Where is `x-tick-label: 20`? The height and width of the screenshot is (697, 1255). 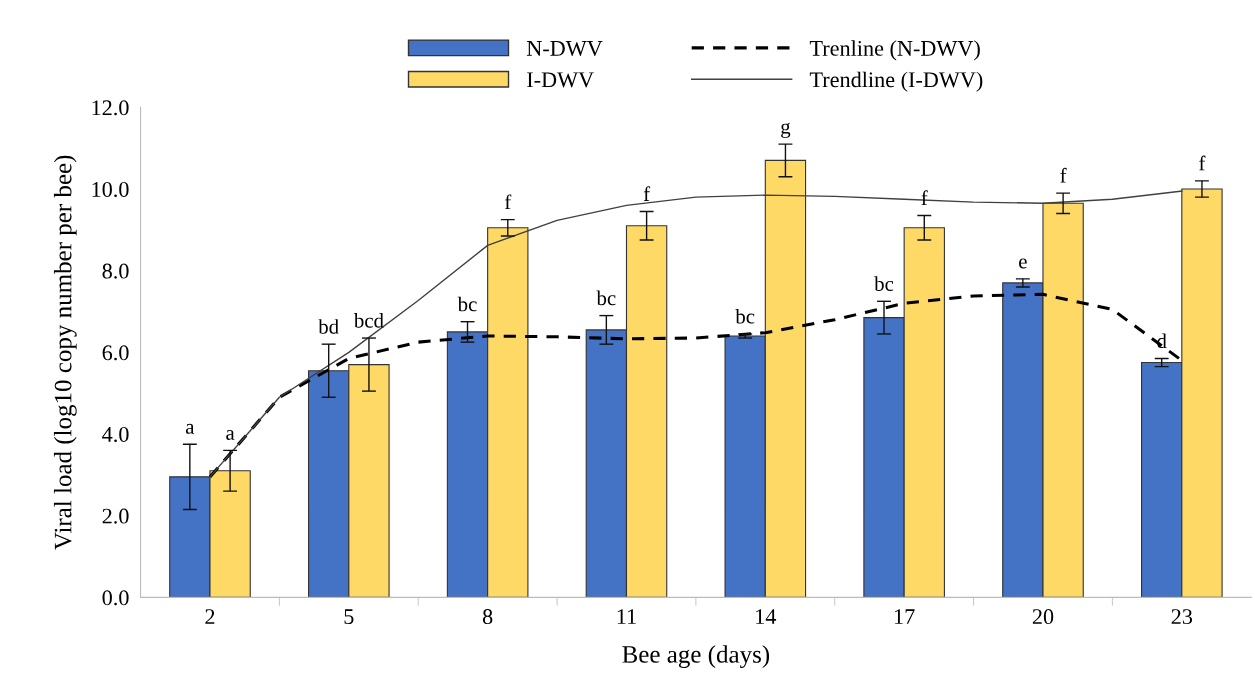
x-tick-label: 20 is located at coordinates (1043, 617).